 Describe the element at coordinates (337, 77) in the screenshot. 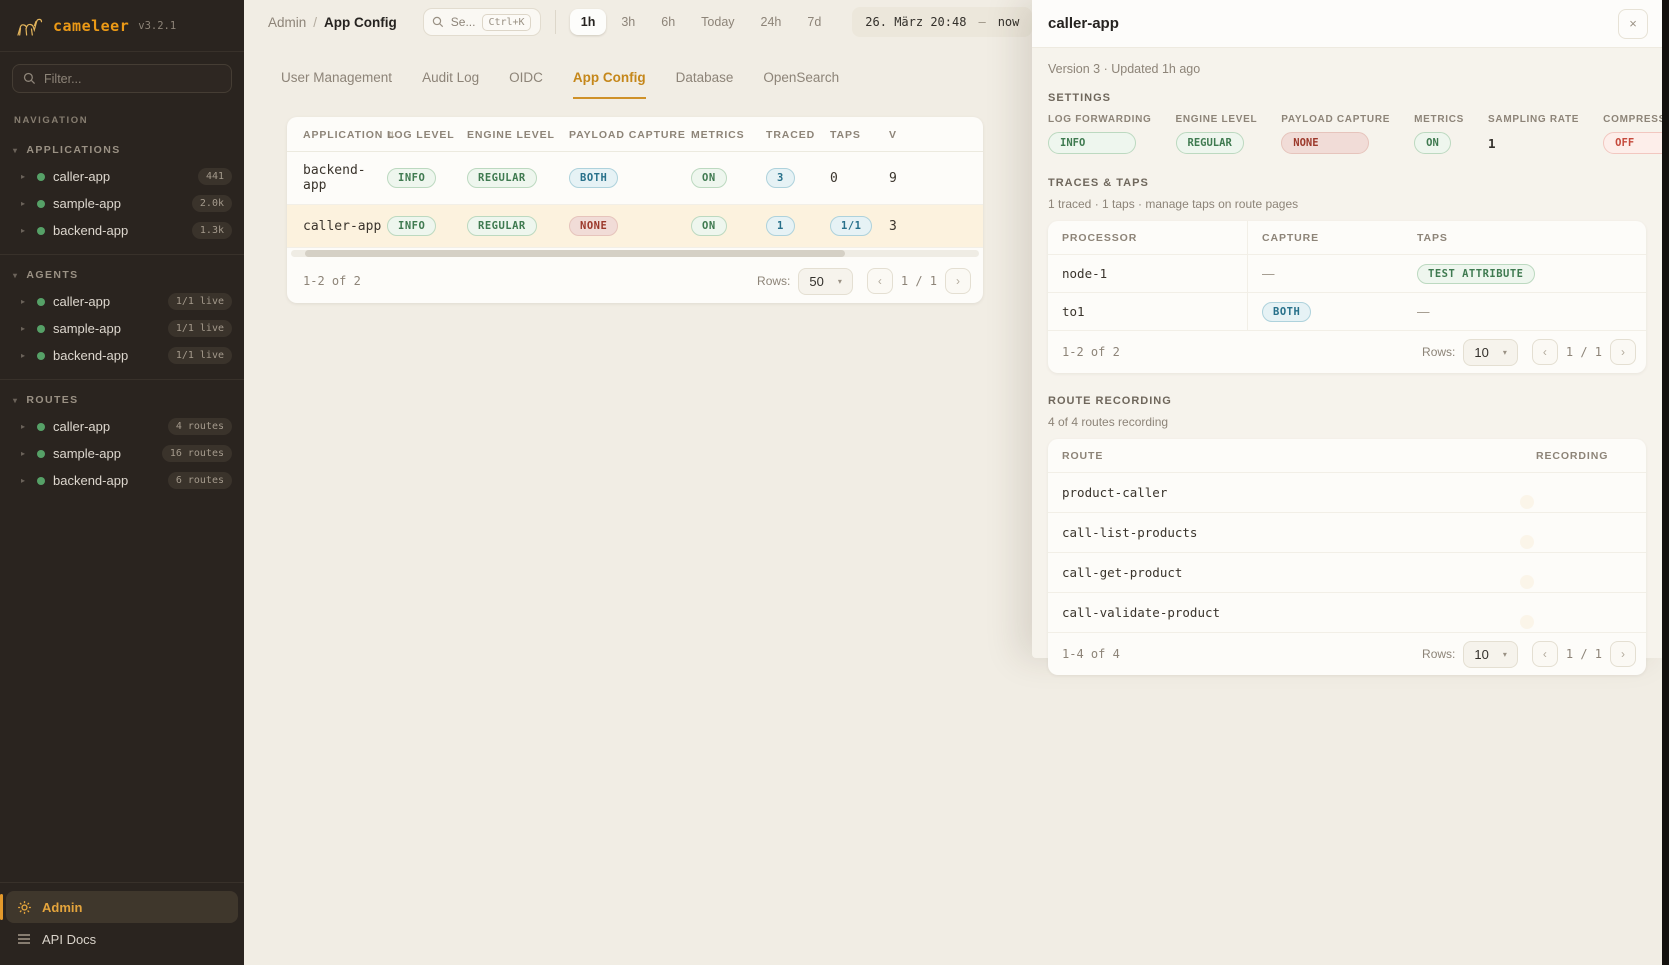

I see `tab-user-management: User Management` at that location.